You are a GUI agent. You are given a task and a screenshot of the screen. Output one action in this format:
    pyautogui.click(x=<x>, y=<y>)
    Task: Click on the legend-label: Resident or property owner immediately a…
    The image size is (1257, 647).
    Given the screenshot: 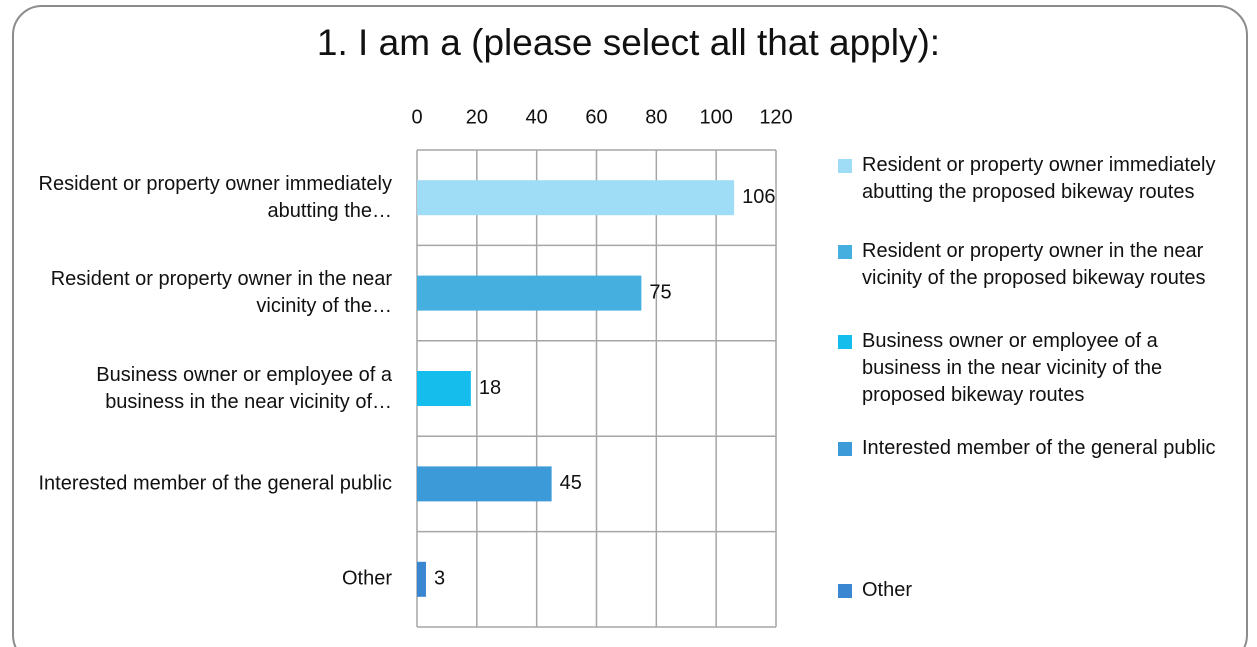 What is the action you would take?
    pyautogui.click(x=1039, y=178)
    